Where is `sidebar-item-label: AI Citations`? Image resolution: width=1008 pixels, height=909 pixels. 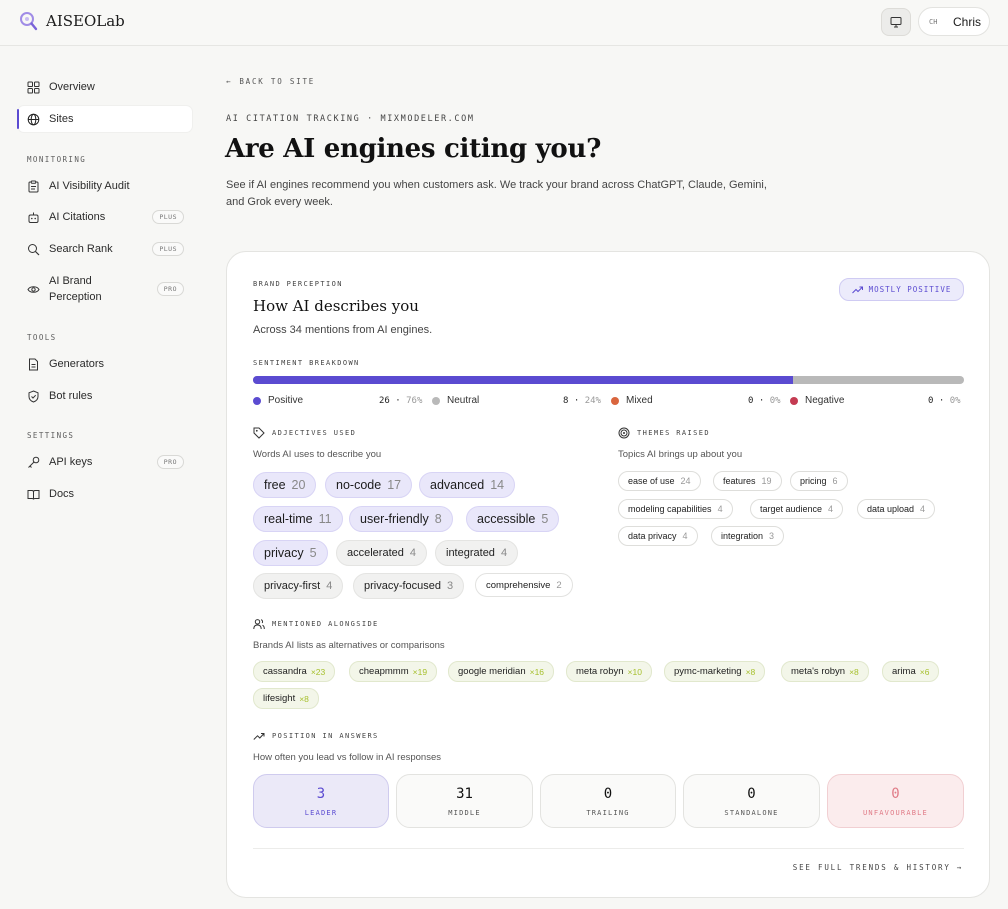 sidebar-item-label: AI Citations is located at coordinates (77, 217).